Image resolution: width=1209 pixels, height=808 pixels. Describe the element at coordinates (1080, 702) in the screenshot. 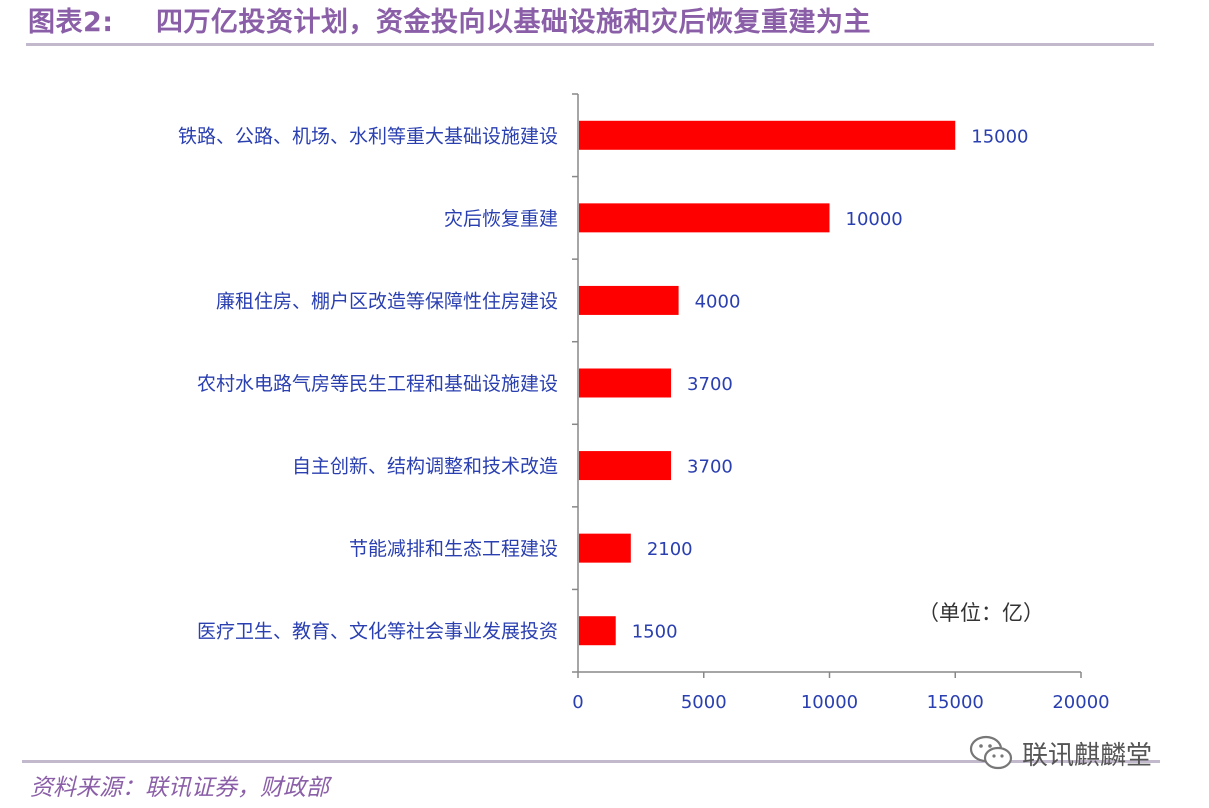

I see `x-tick-label: 20000` at that location.